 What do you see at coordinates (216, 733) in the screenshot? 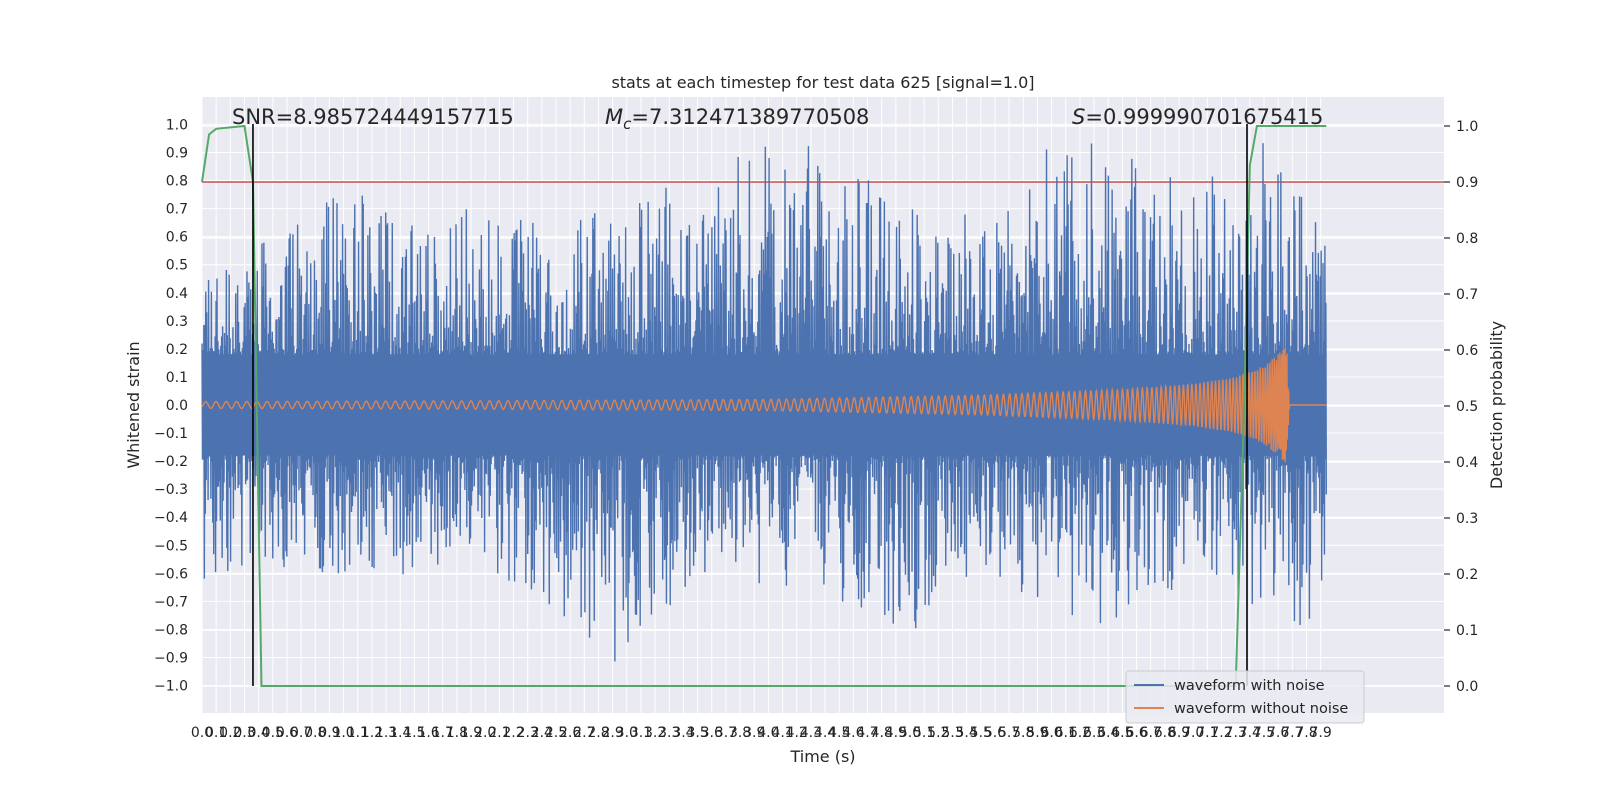
I see `x-tick-label: 0.1` at bounding box center [216, 733].